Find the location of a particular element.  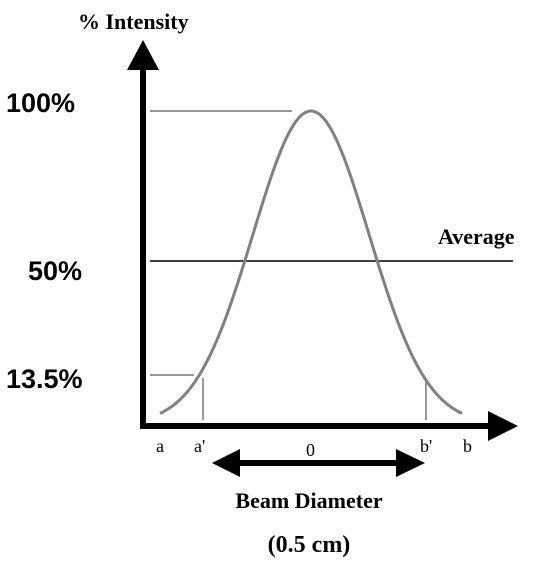

x-label-b: b is located at coordinates (467, 446).